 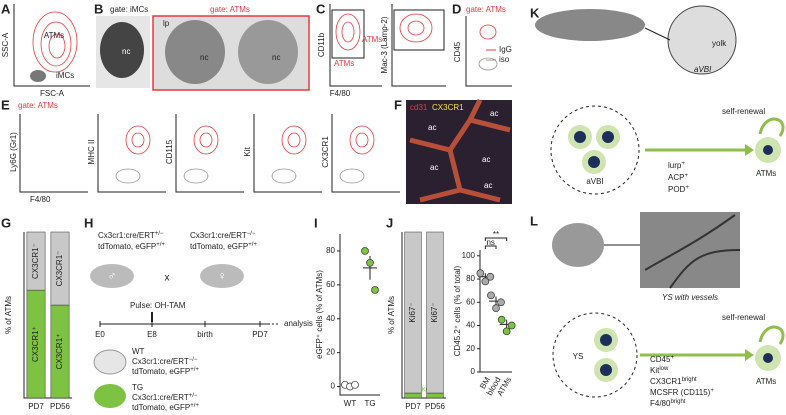 What do you see at coordinates (112, 276) in the screenshot?
I see `sex-symbol: ♂` at bounding box center [112, 276].